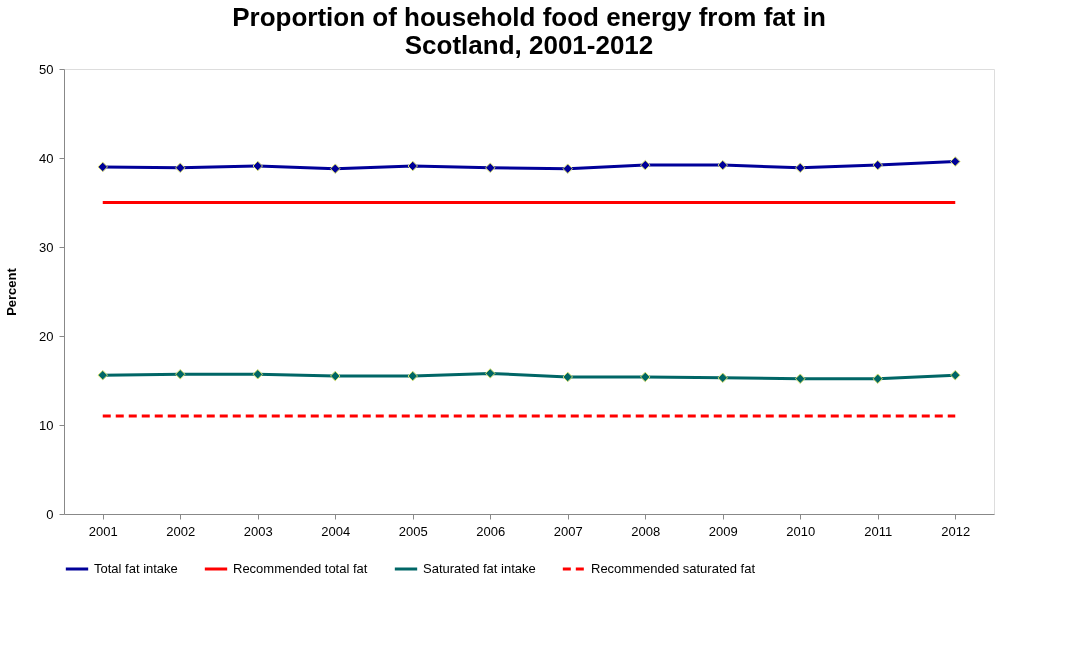 This screenshot has height=649, width=1076. What do you see at coordinates (136, 568) in the screenshot?
I see `legend-label: Total fat intake` at bounding box center [136, 568].